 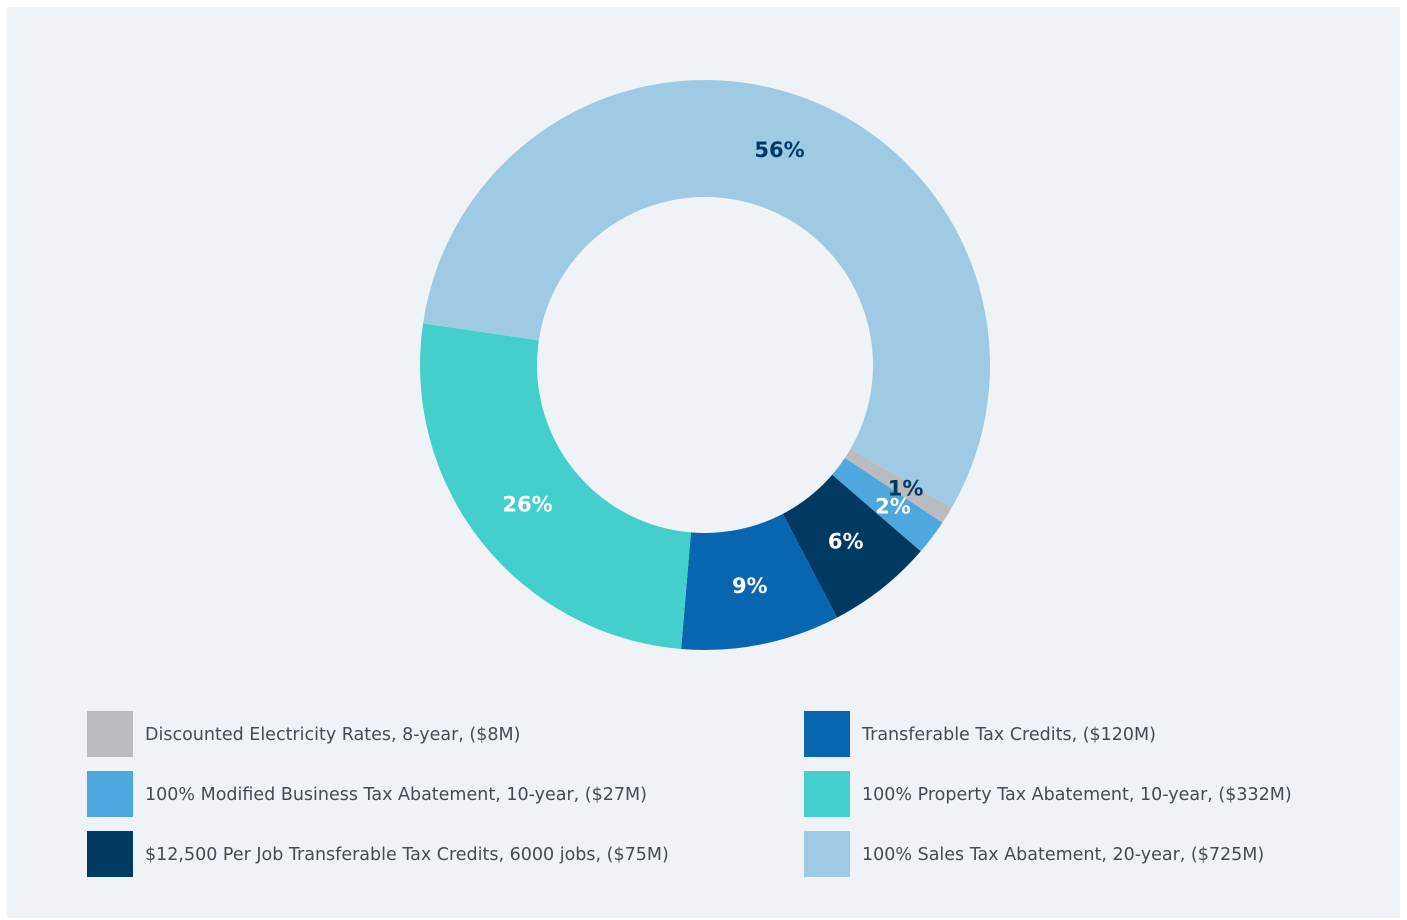 What do you see at coordinates (1008, 735) in the screenshot?
I see `legend-label: Transferable Tax Credits, ($120M)` at bounding box center [1008, 735].